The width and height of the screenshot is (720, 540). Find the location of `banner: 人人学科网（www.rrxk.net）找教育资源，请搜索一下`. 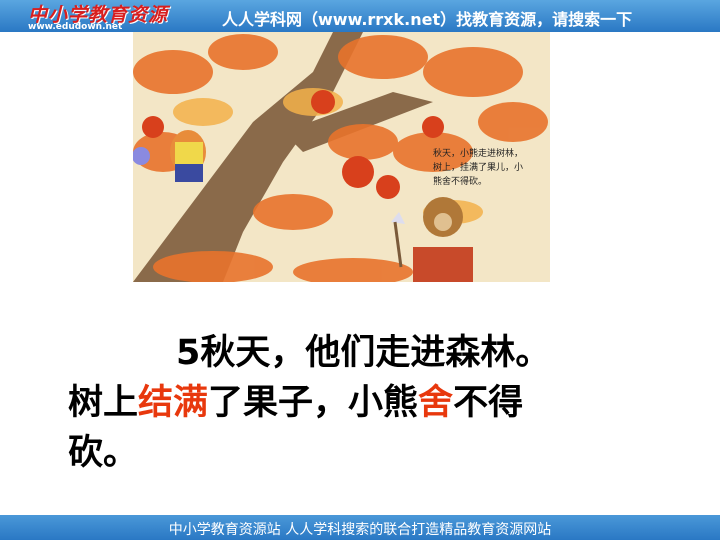

banner: 人人学科网（www.rrxk.net）找教育资源，请搜索一下 is located at coordinates (427, 19).